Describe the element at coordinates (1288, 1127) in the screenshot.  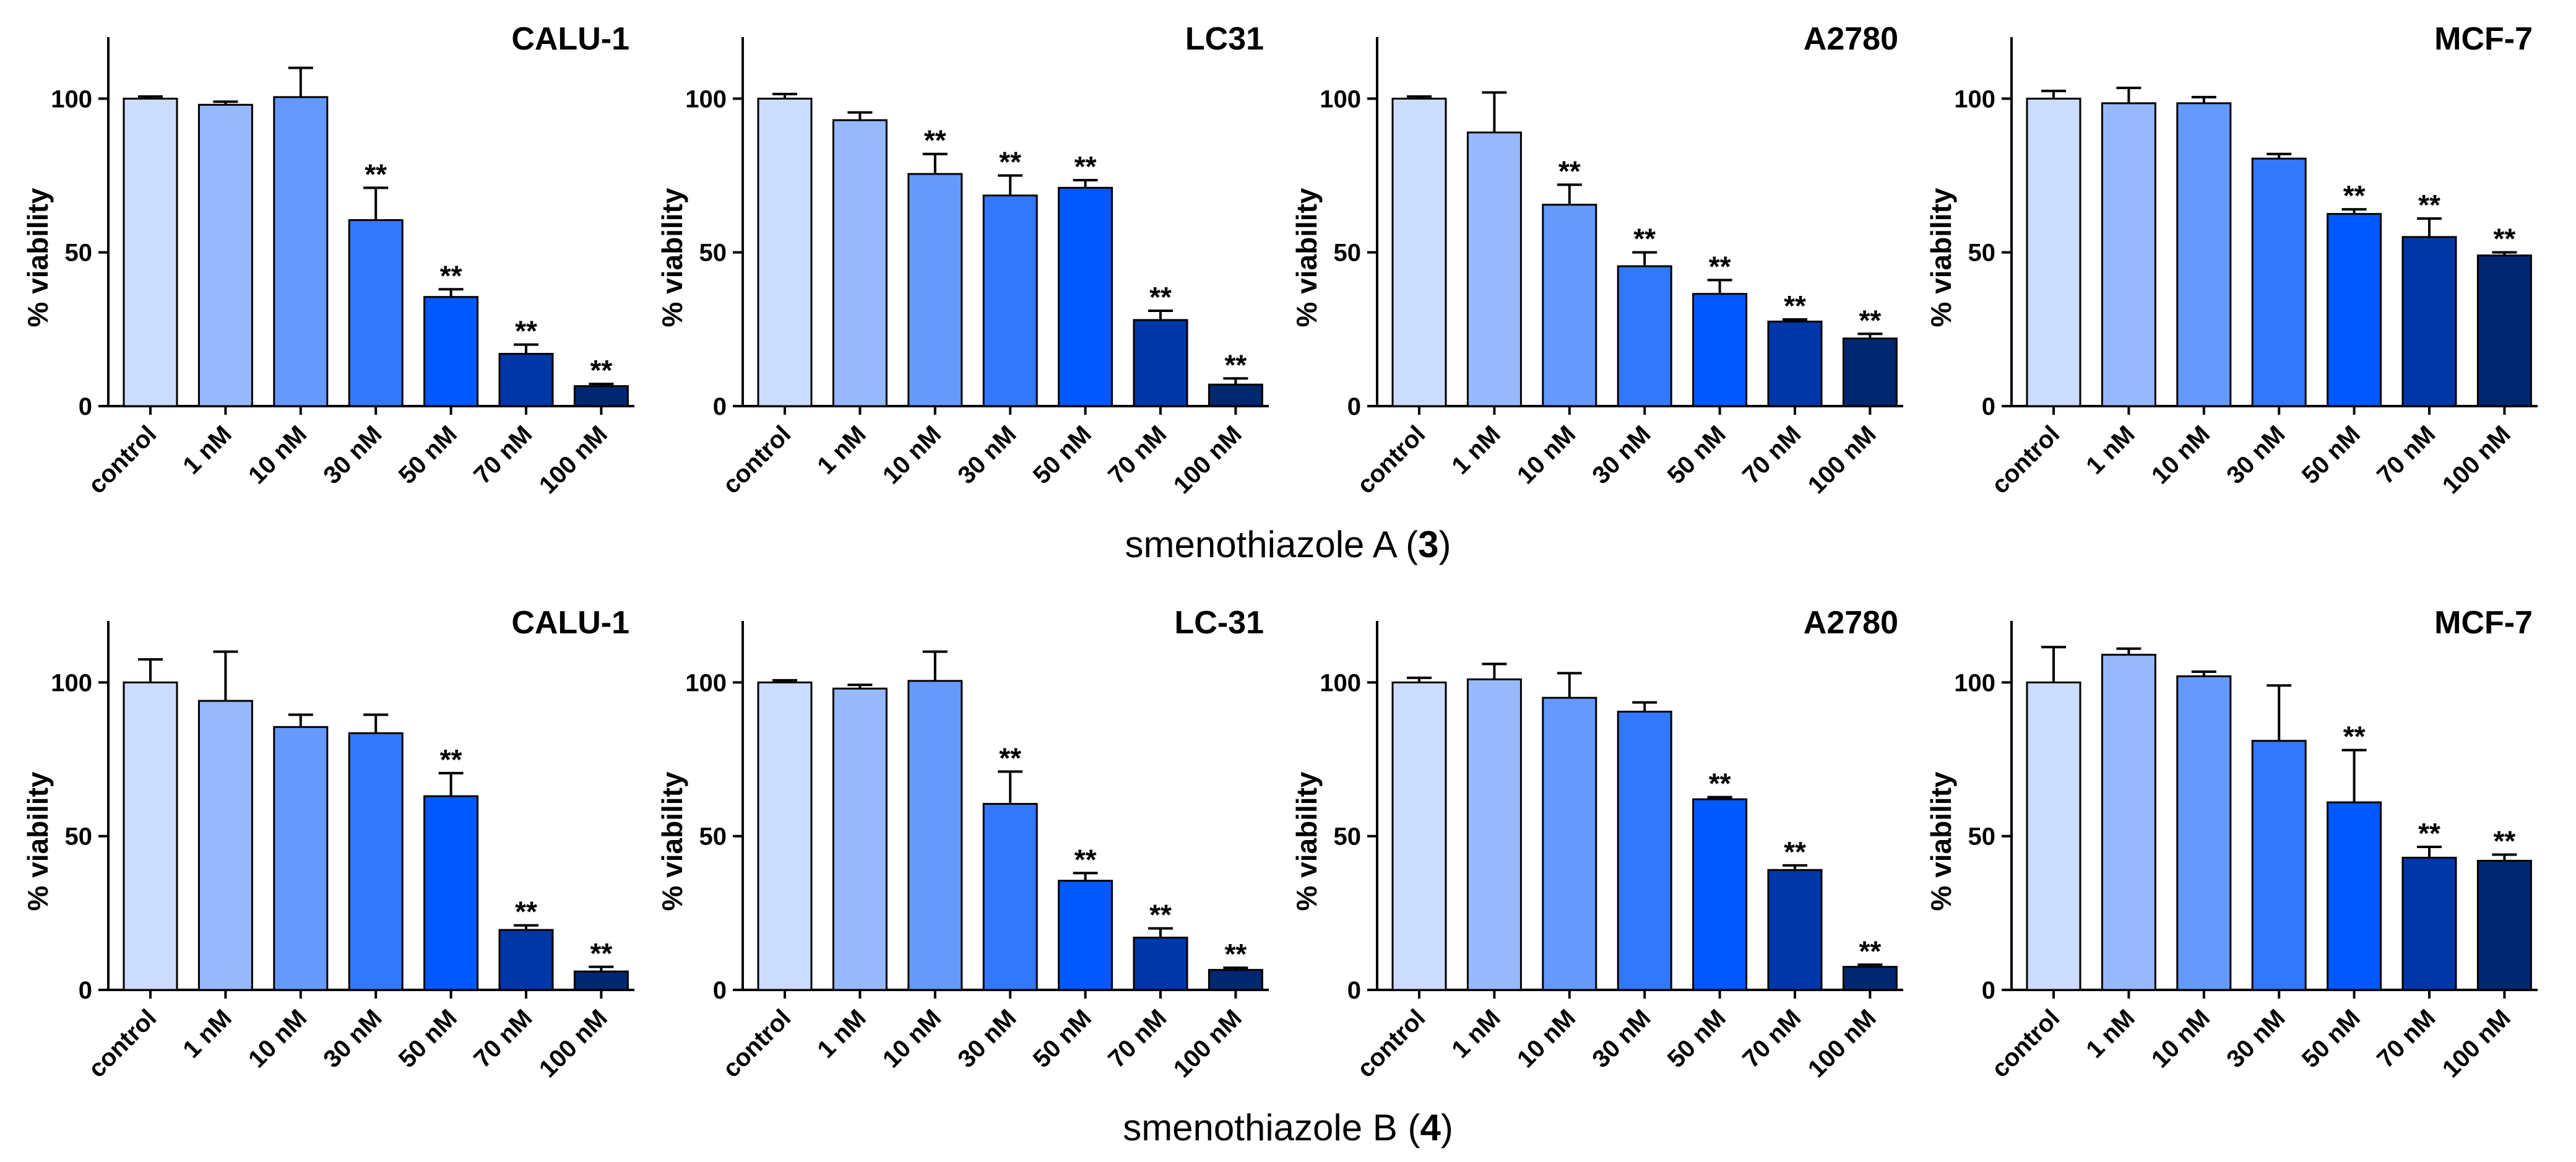
I see `row-caption-smenothiazole-b: smenothiazole B (4)` at that location.